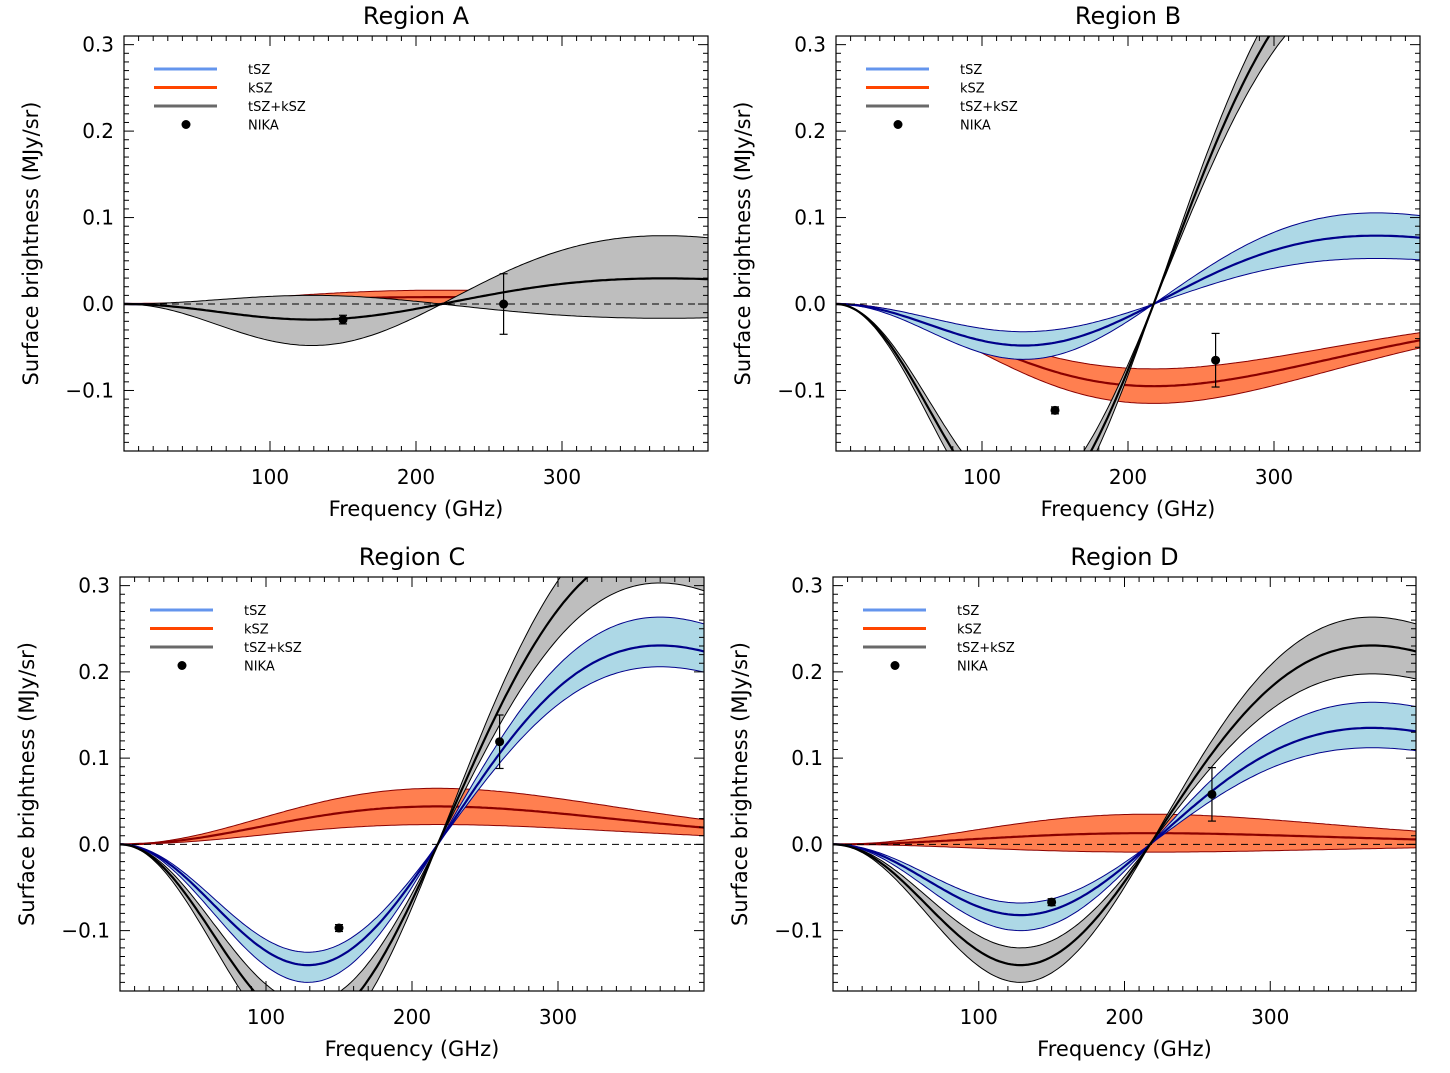 The width and height of the screenshot is (1450, 1073). I want to click on chart-title: Region D, so click(1124, 557).